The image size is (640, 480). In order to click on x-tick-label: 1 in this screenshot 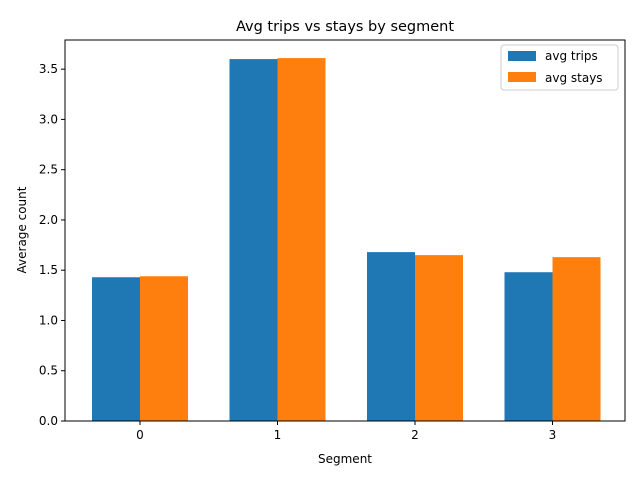, I will do `click(278, 435)`.